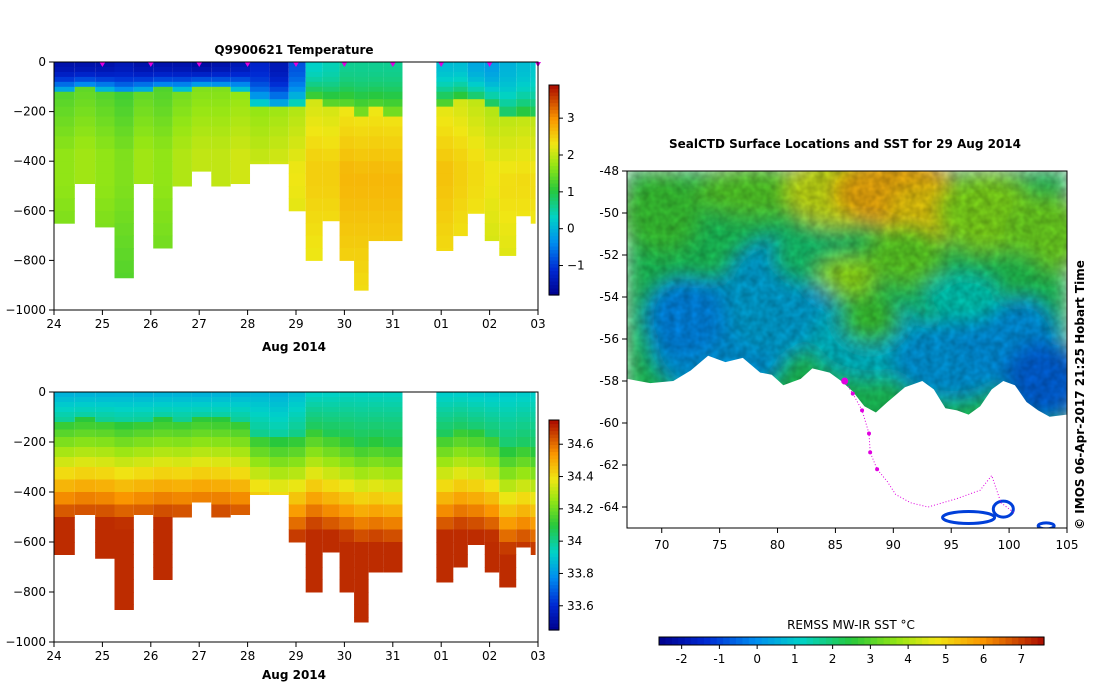 The height and width of the screenshot is (700, 1099). What do you see at coordinates (344, 324) in the screenshot?
I see `temperature-xtick-label: 30` at bounding box center [344, 324].